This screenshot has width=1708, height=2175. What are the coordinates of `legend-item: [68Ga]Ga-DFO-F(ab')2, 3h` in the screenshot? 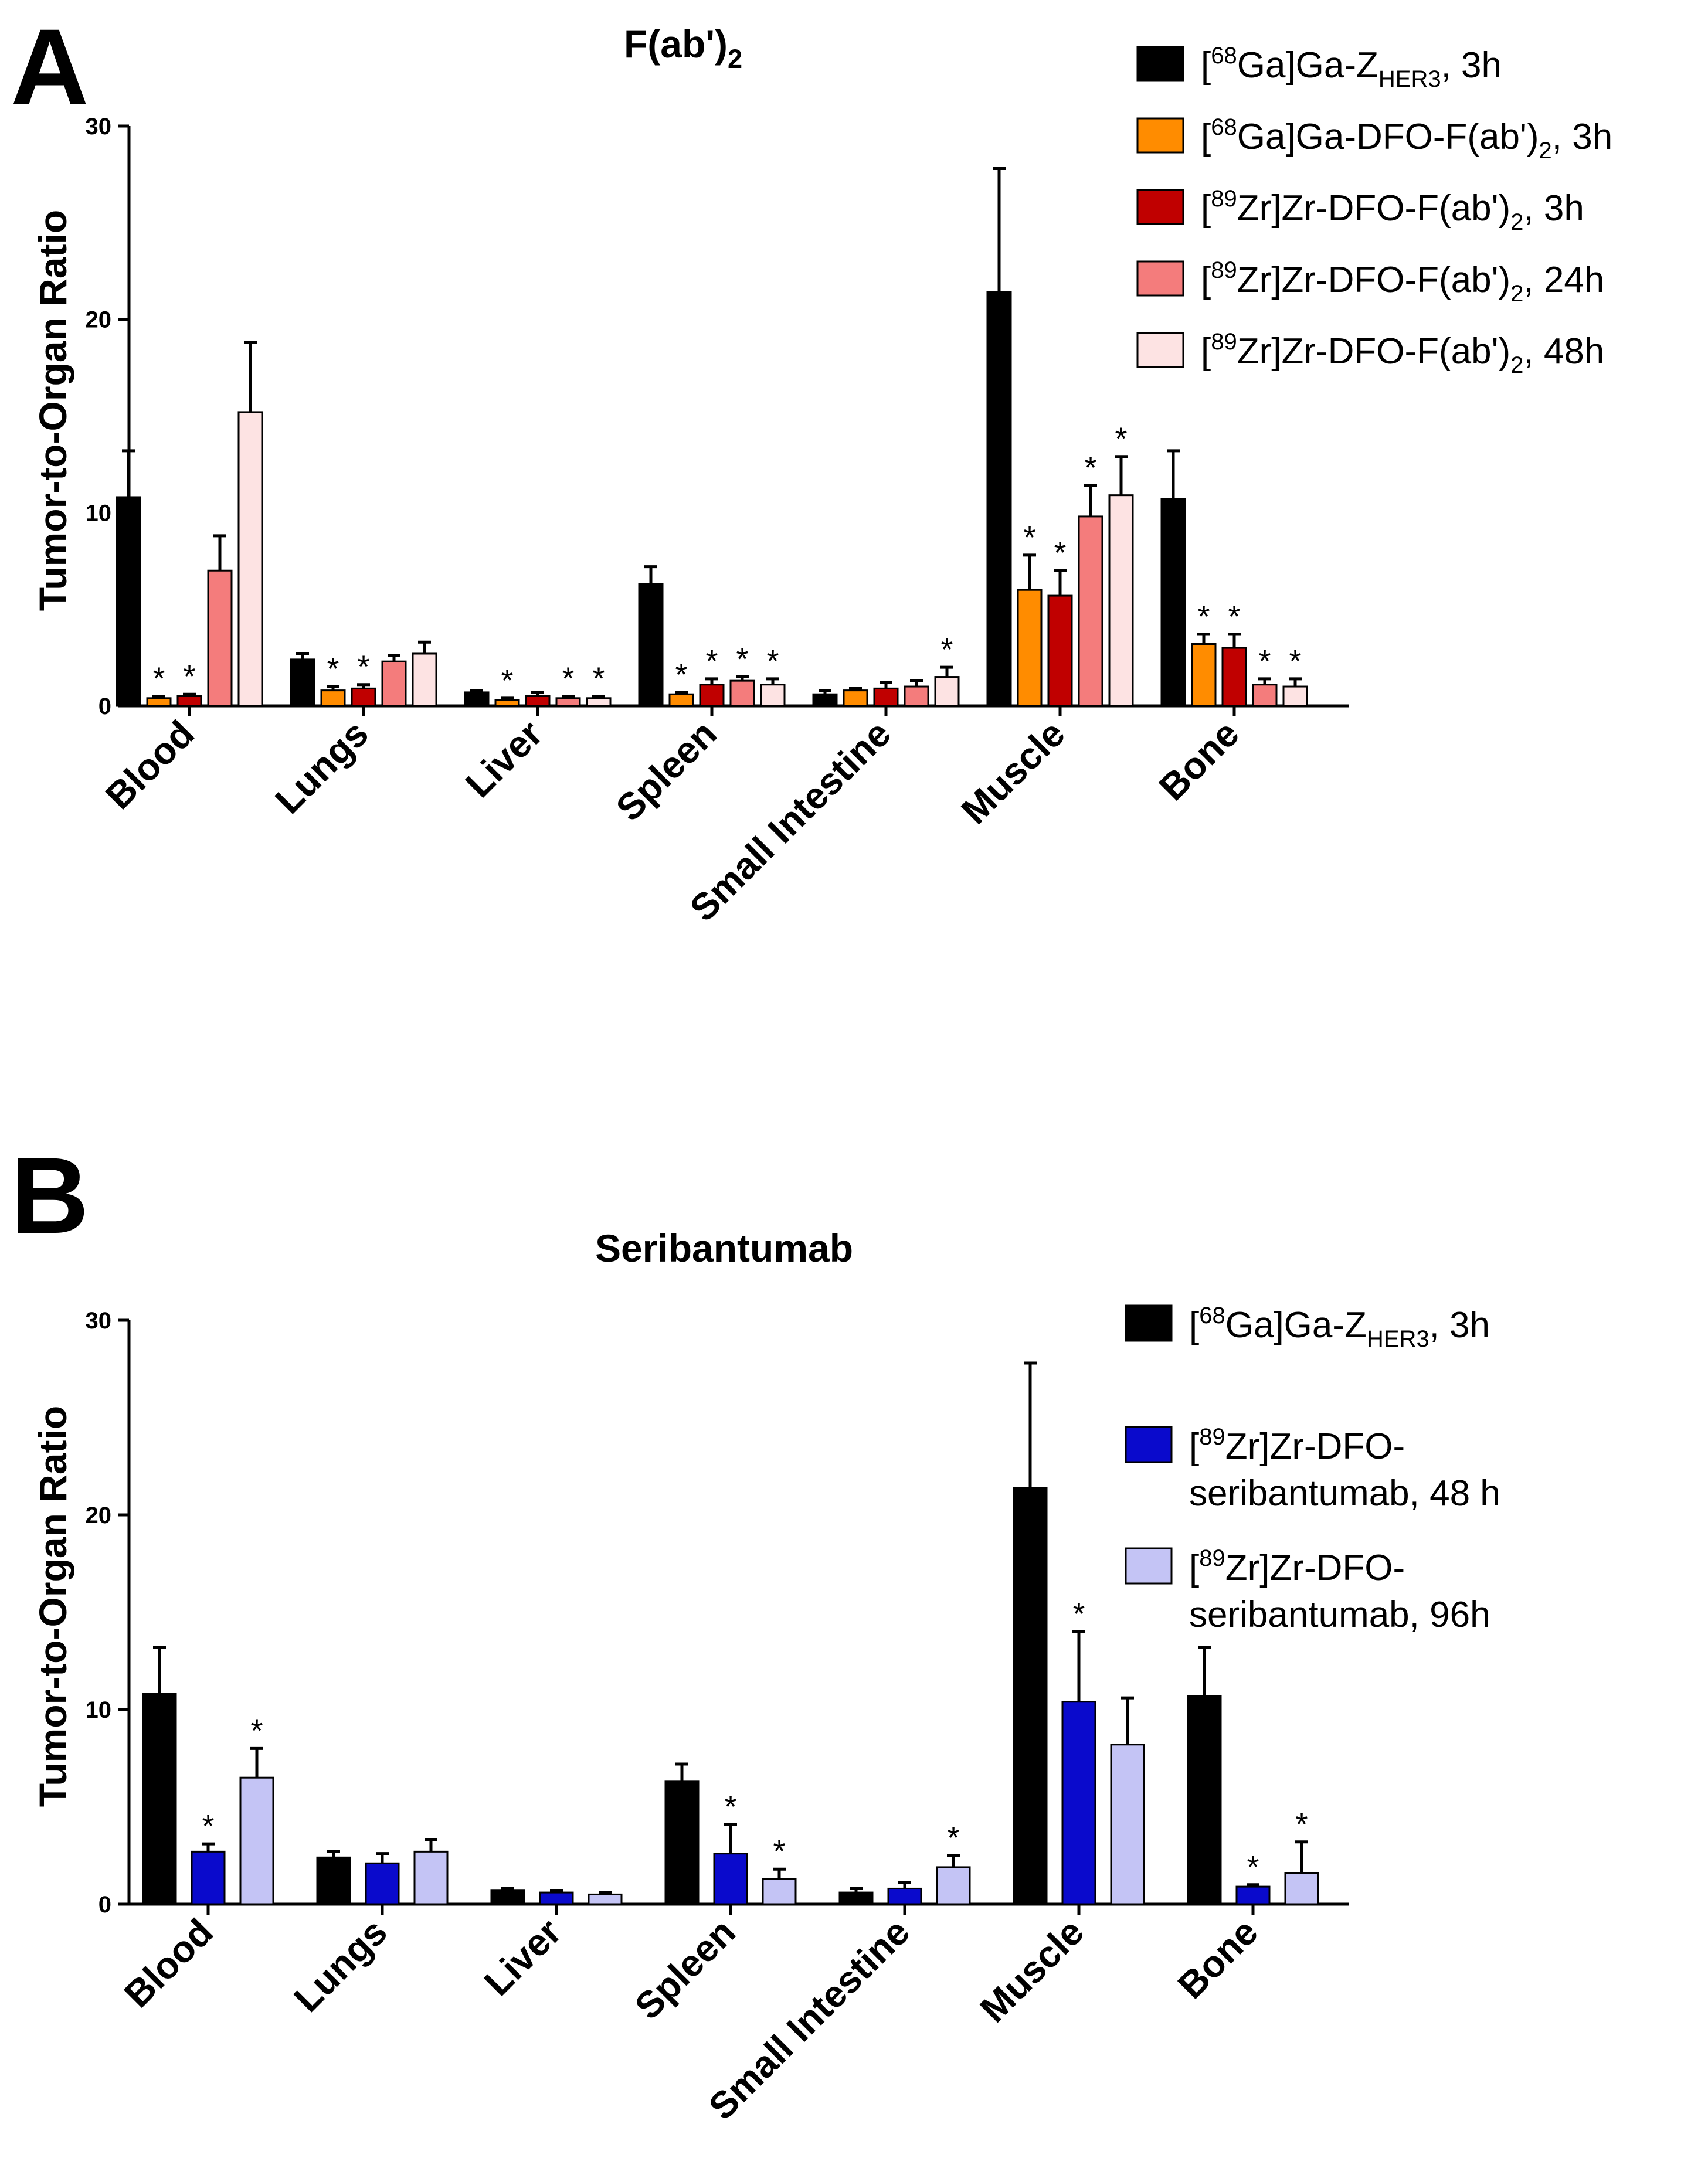 It's located at (1374, 139).